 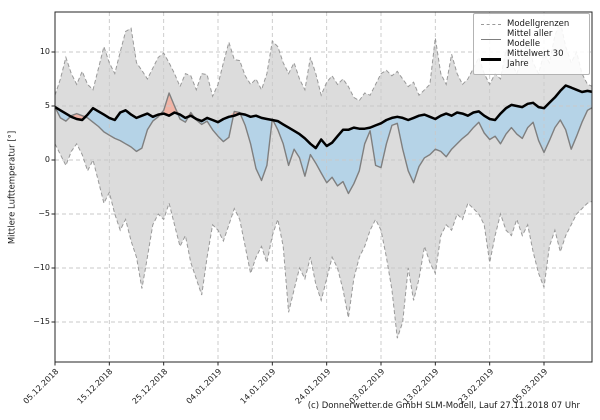 I want to click on legend-item-mittel-aller-modelle: Mittel aller Modelle, so click(x=531, y=39).